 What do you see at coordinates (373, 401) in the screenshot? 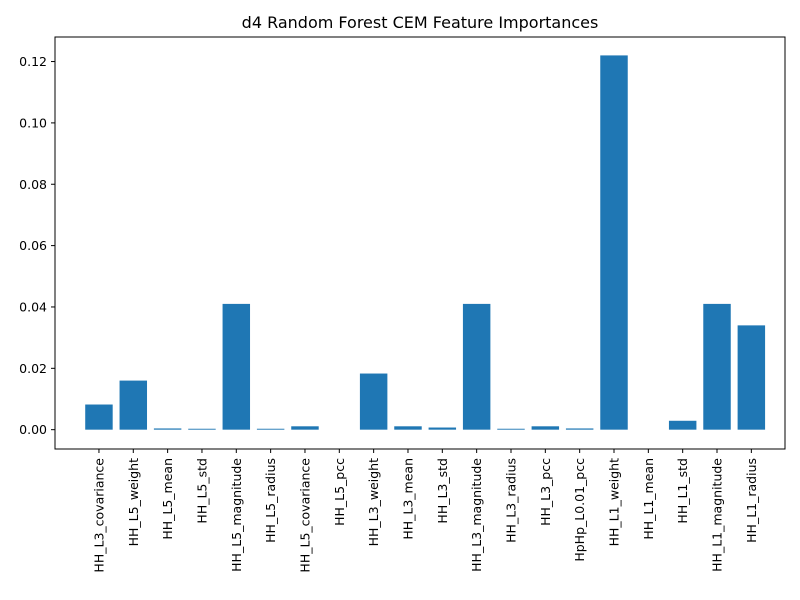
I see `bar-HH_L3_weight` at bounding box center [373, 401].